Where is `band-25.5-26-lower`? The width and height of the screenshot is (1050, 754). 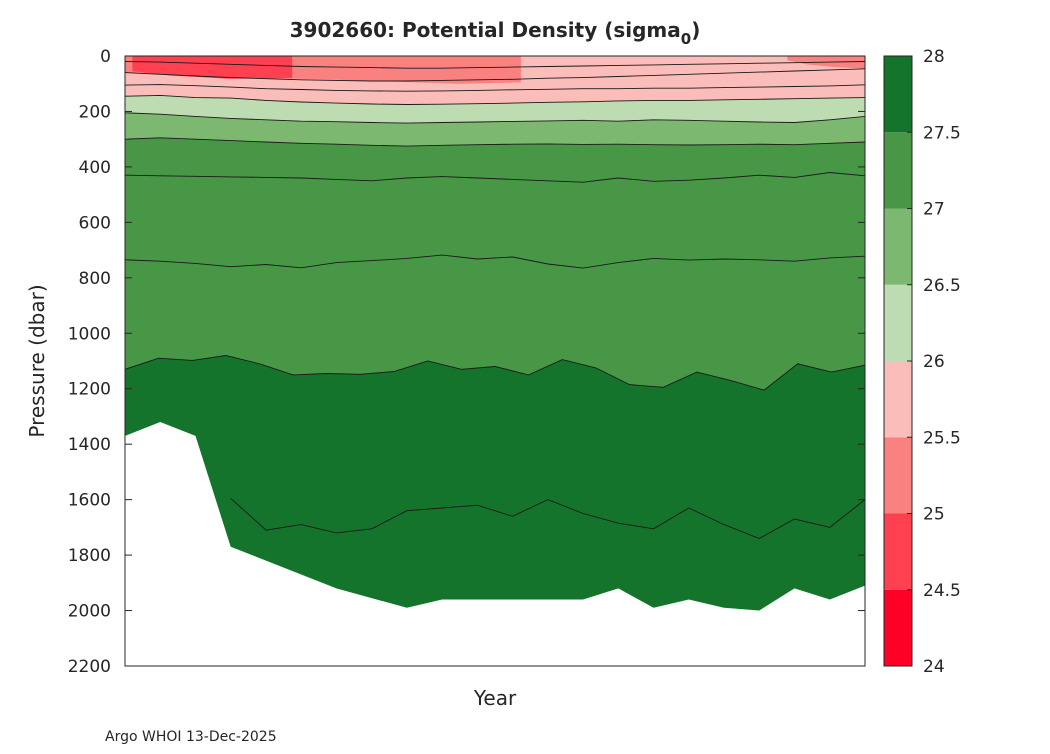
band-25.5-26-lower is located at coordinates (495, 94).